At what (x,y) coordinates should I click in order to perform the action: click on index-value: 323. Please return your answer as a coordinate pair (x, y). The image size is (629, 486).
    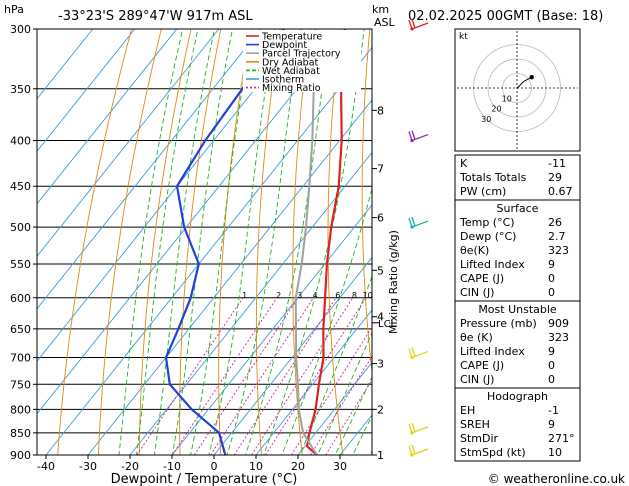
    Looking at the image, I should click on (558, 250).